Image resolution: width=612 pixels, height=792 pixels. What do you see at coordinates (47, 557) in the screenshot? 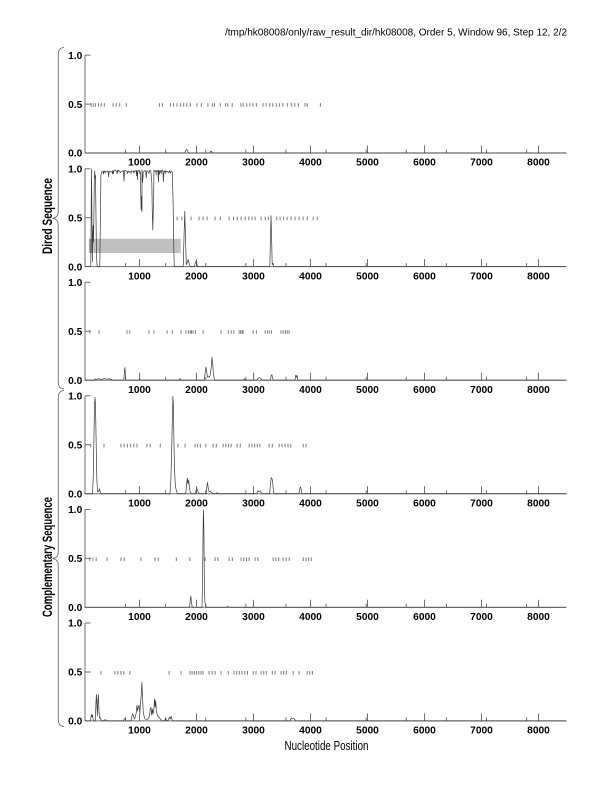
I see `svg-text: Complementary Sequence` at bounding box center [47, 557].